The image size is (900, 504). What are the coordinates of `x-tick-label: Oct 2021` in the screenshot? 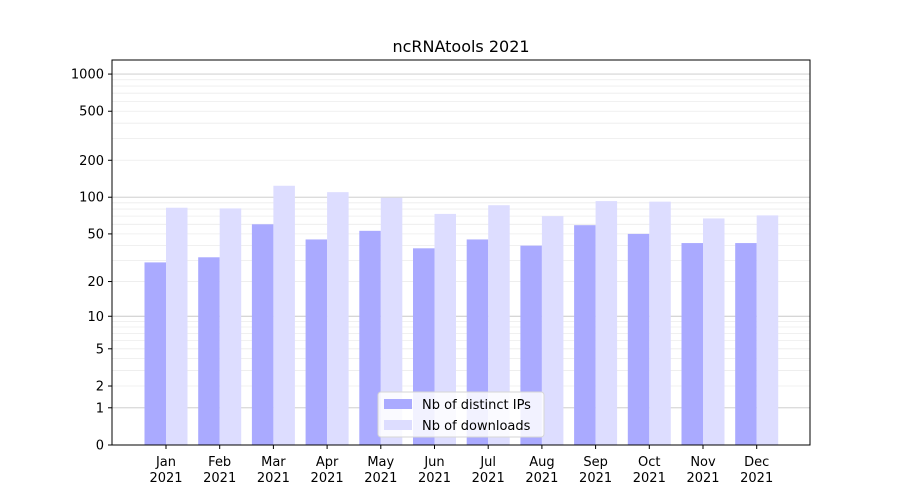 It's located at (649, 470).